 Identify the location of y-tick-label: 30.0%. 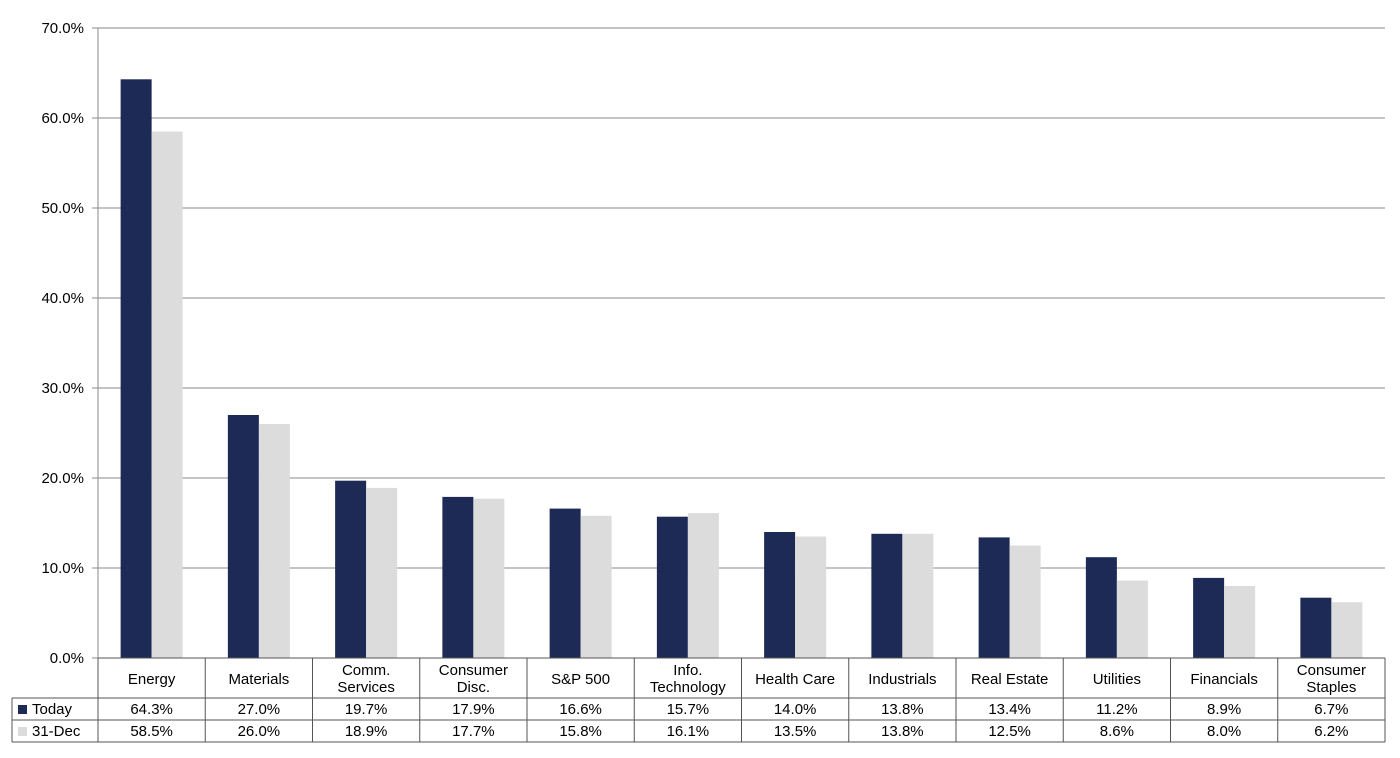
(62, 388).